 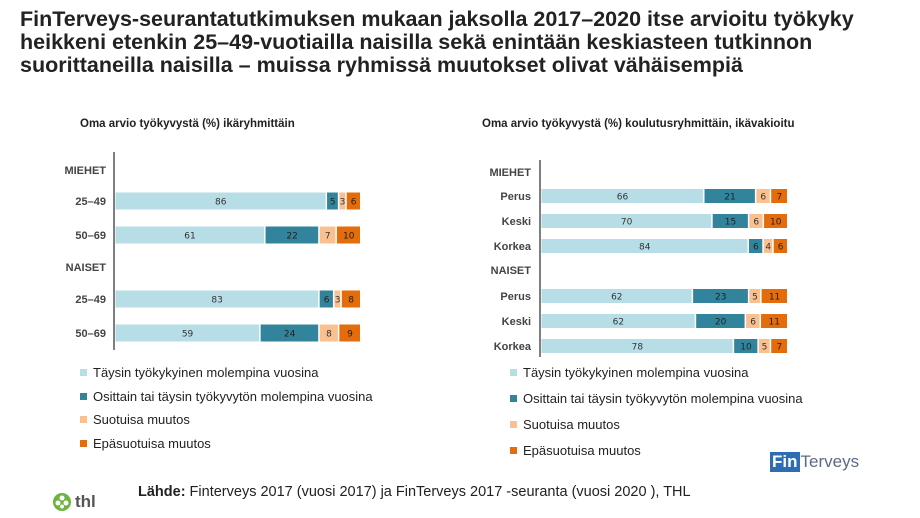 I want to click on data-label: 23, so click(x=720, y=298).